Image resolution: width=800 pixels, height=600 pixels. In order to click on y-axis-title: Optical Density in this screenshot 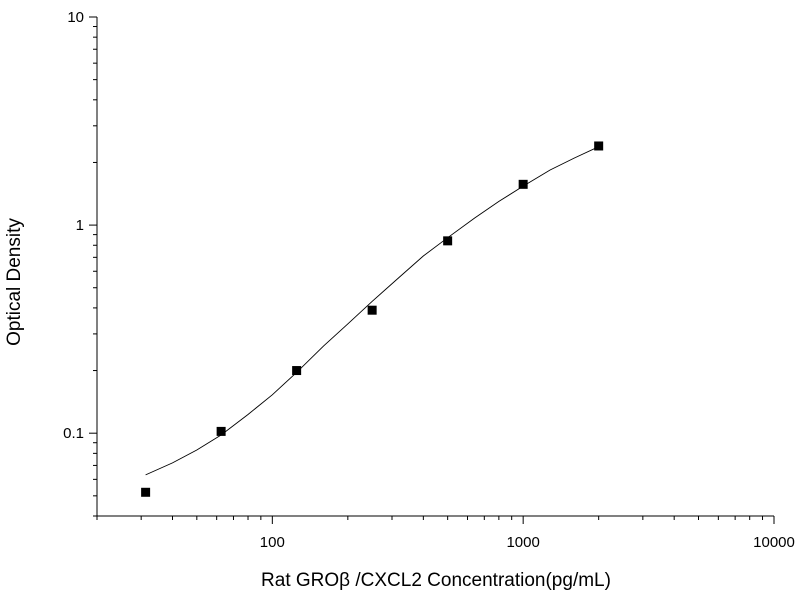, I will do `click(14, 282)`.